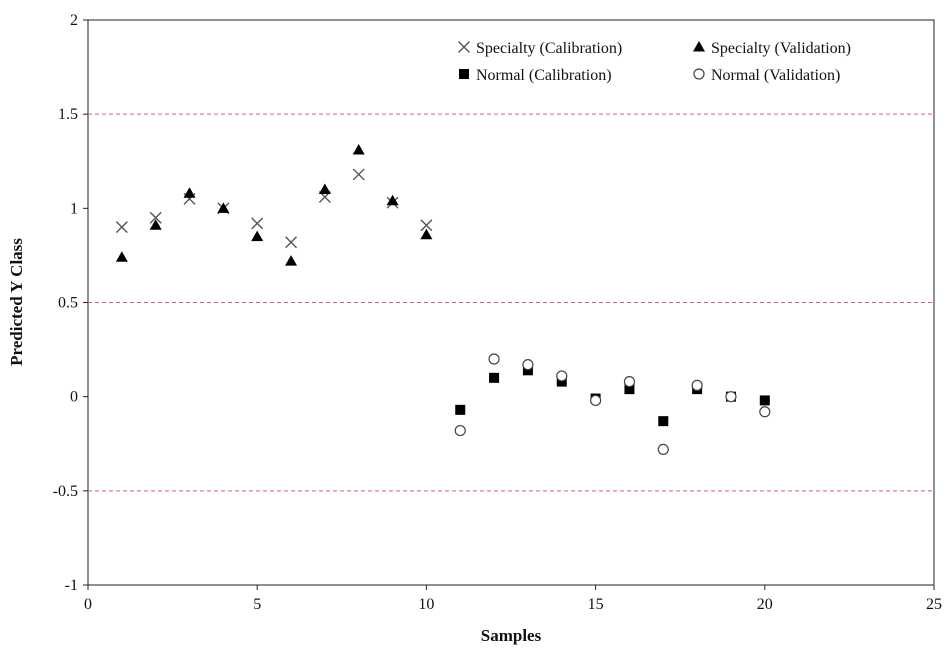 This screenshot has width=947, height=650. I want to click on legend-label: Normal (Calibration), so click(544, 75).